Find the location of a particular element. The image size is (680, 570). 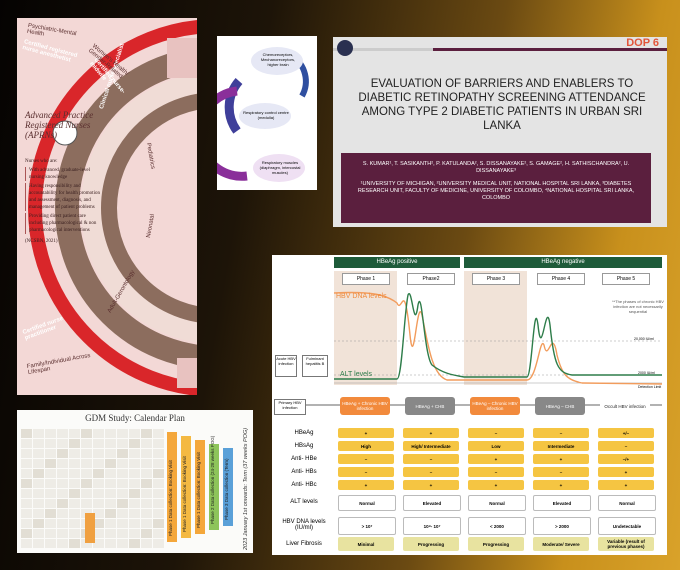

table-cell: High is located at coordinates (366, 446).